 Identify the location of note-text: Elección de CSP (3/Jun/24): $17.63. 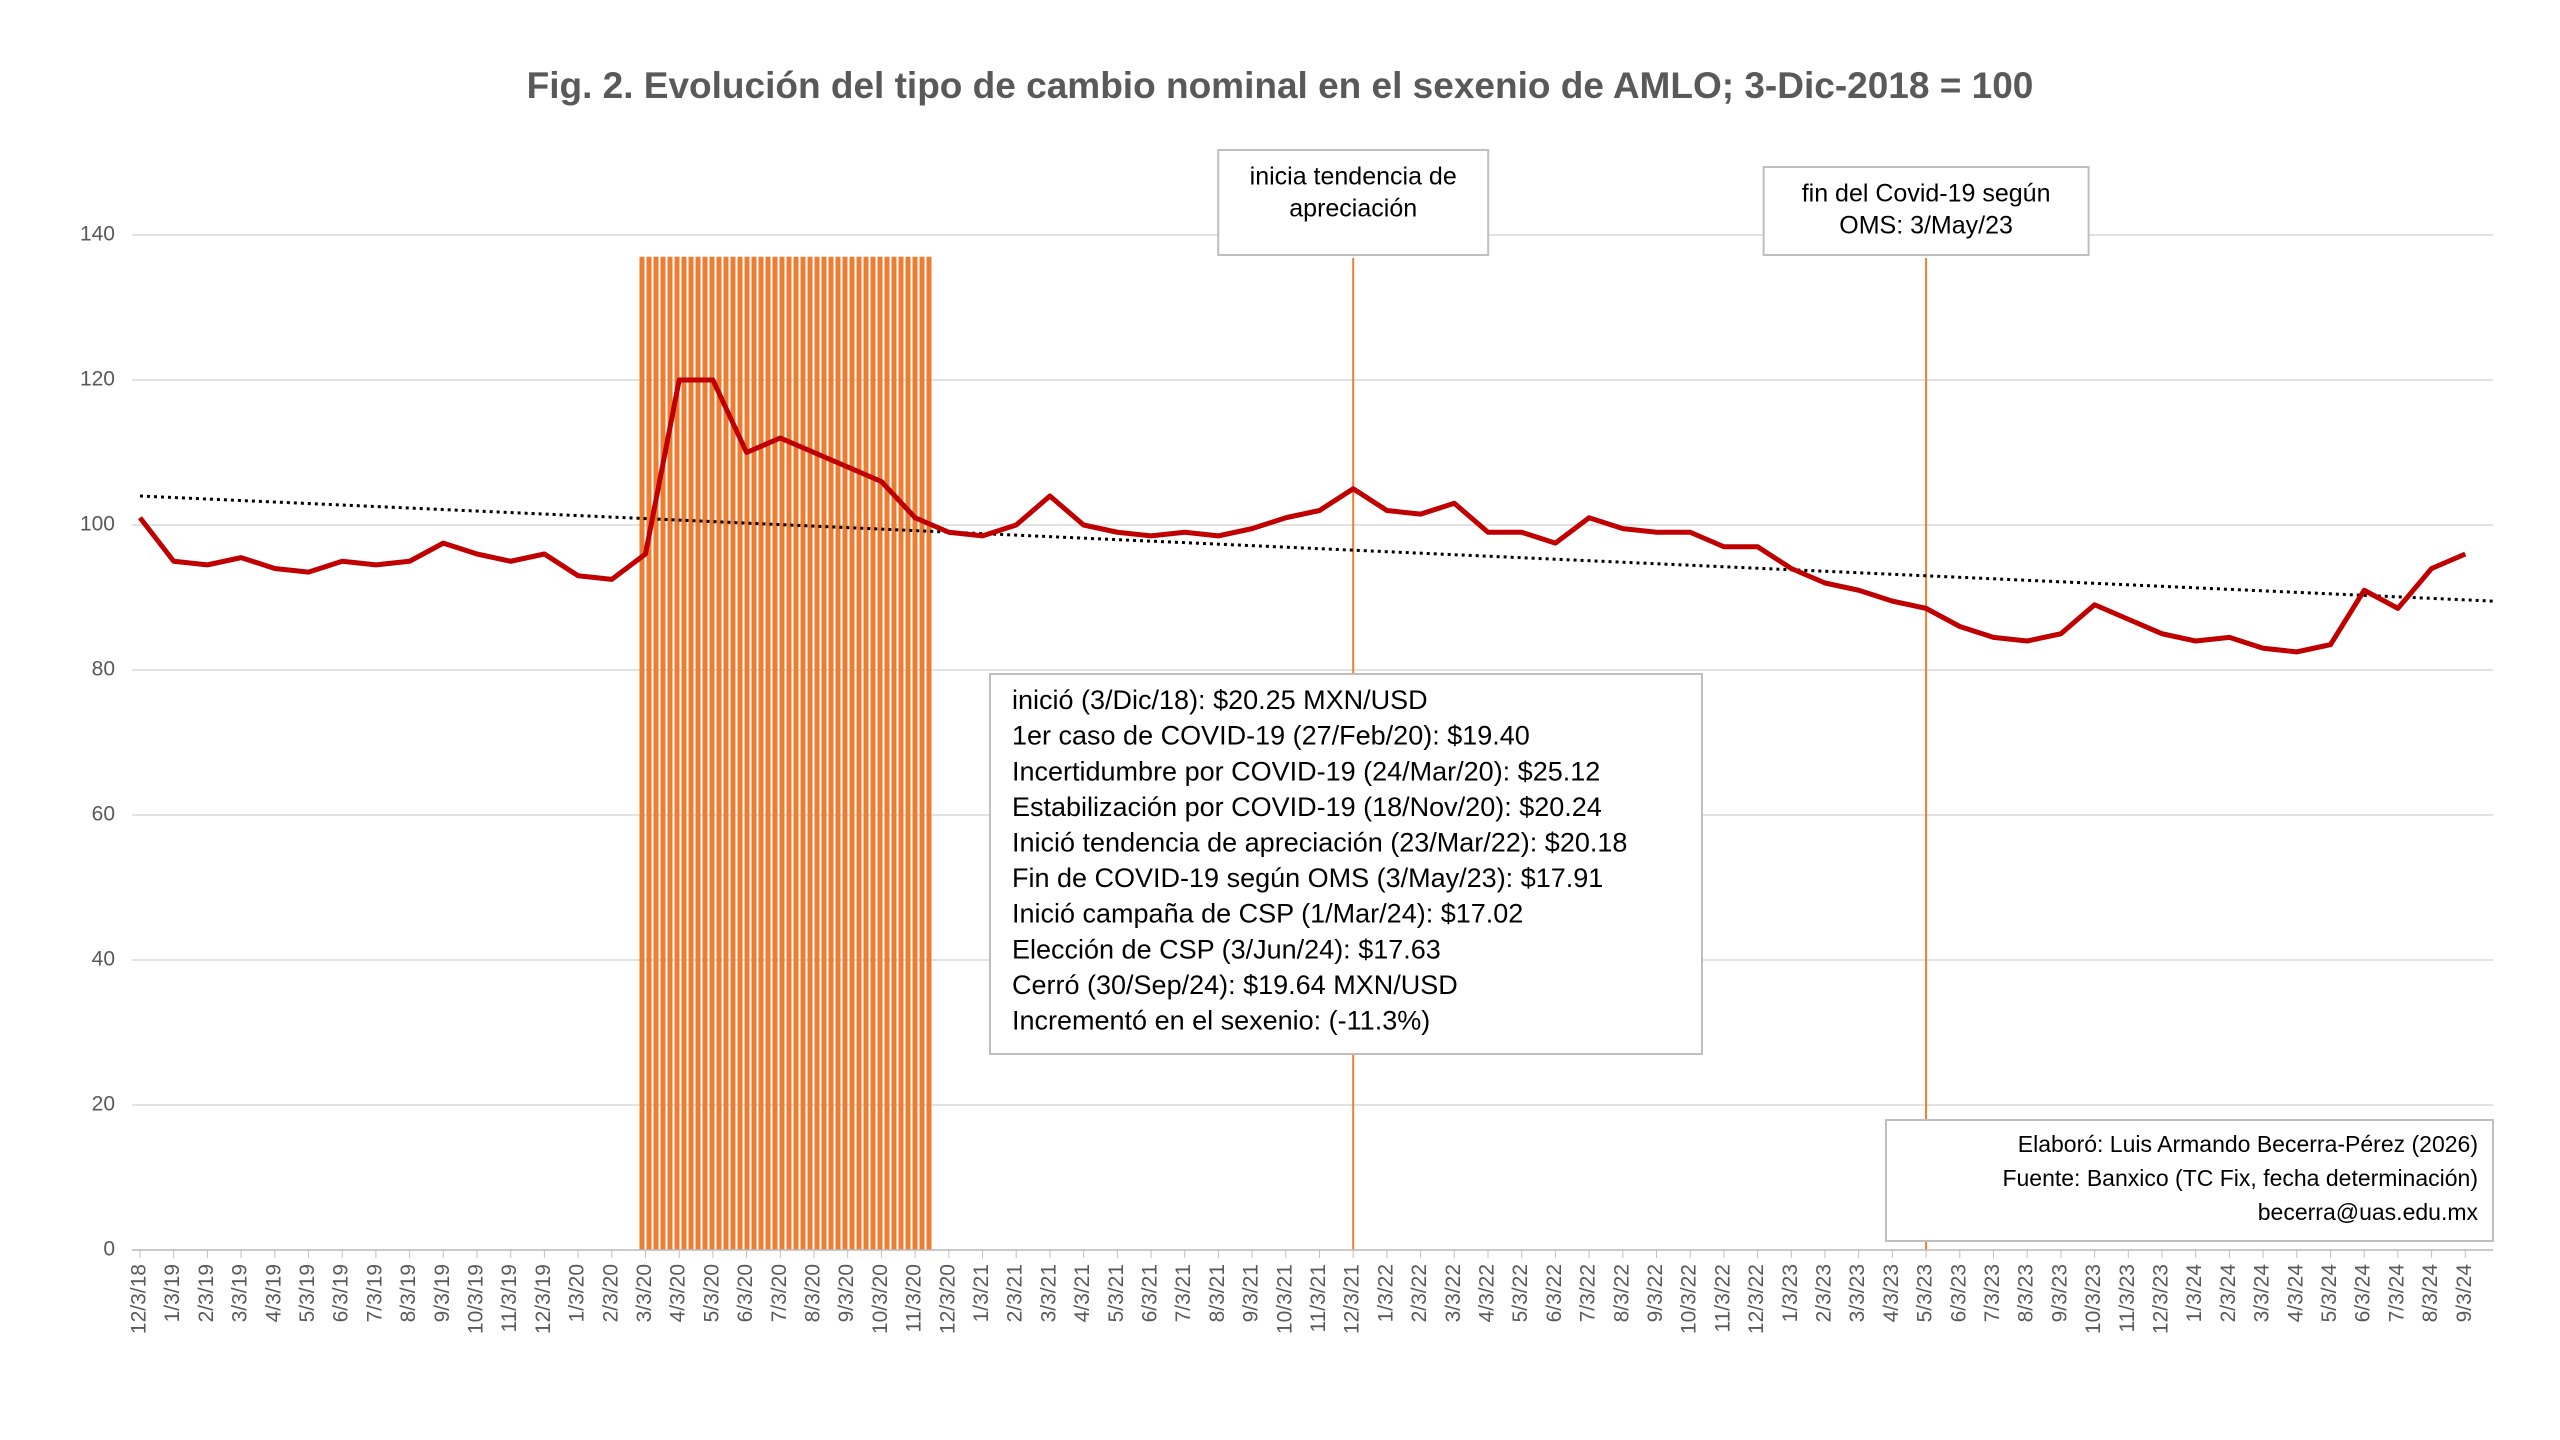
(1226, 949).